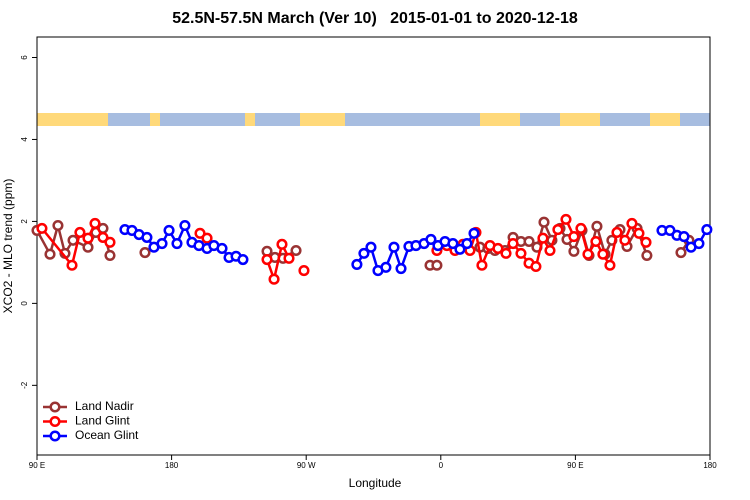  I want to click on y-tick-label: 6, so click(24, 57).